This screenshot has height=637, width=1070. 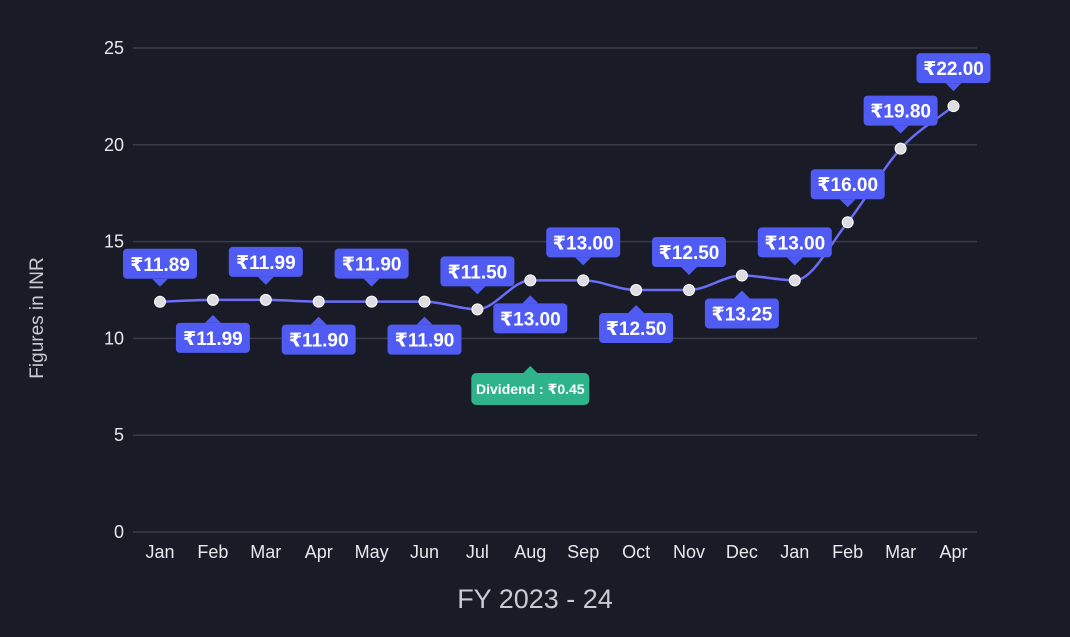 I want to click on data-label: ₹12.50, so click(x=636, y=324).